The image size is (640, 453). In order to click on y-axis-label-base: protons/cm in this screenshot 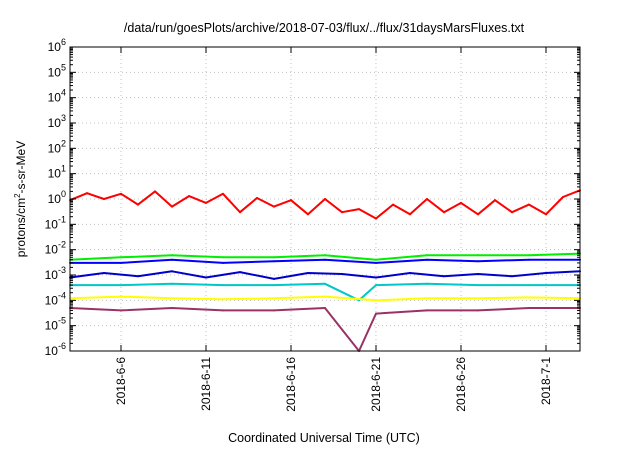, I will do `click(21, 227)`.